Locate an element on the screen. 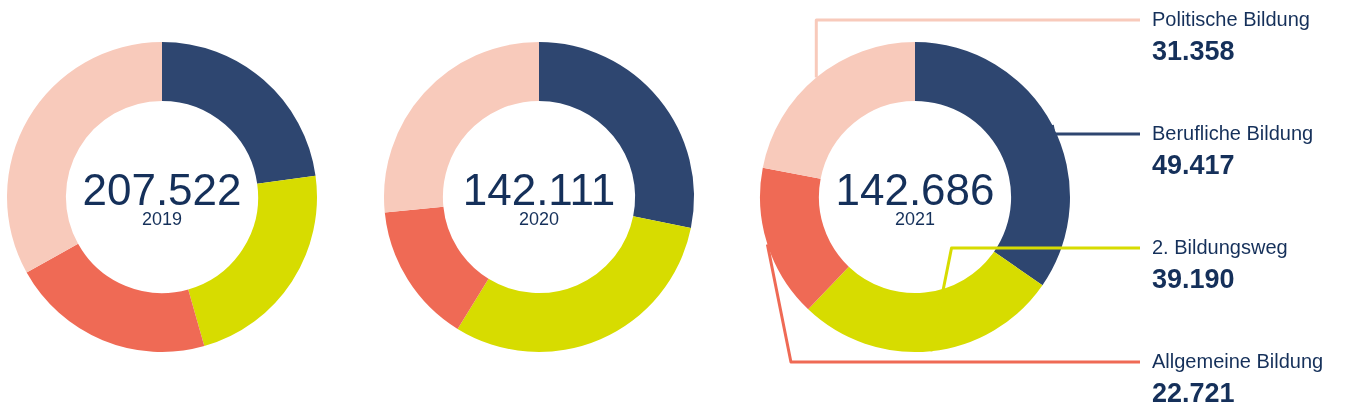 This screenshot has height=415, width=1368. data-label: 39.190 is located at coordinates (1193, 279).